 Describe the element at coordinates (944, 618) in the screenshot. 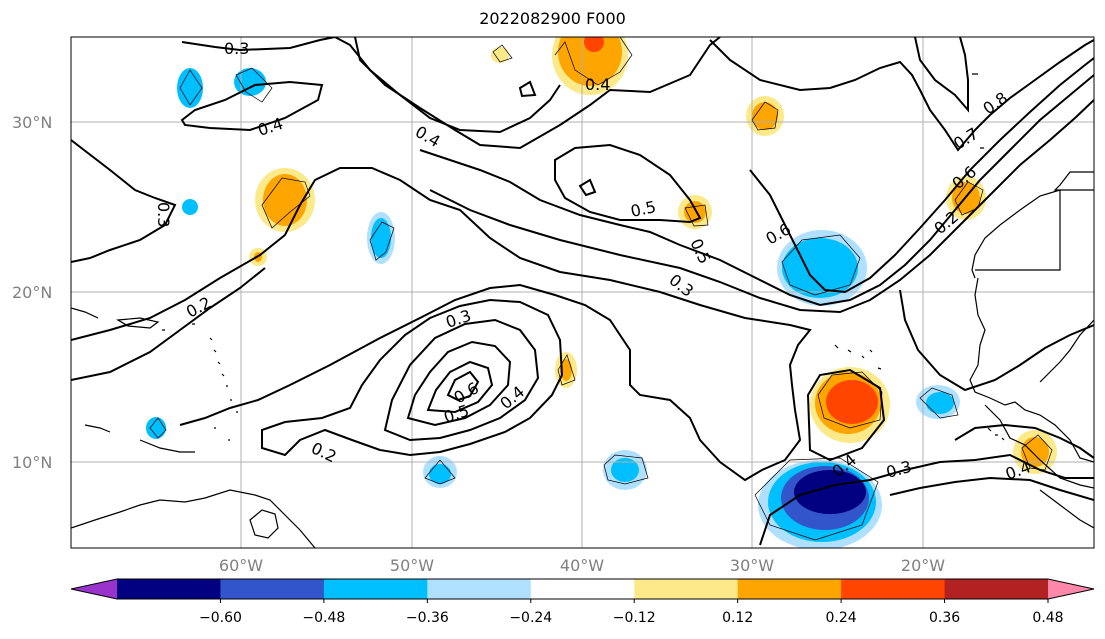

I see `colorbar-tick-label: 0.36` at that location.